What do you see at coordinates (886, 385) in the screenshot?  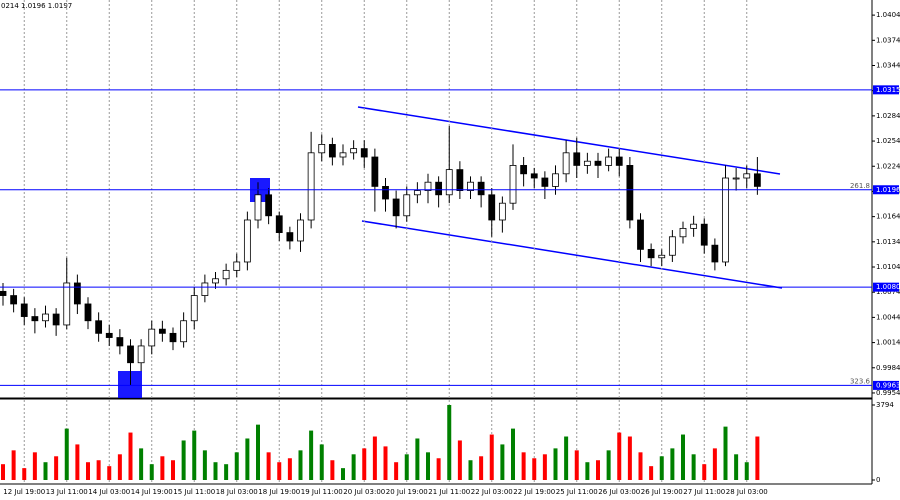 I see `level-label-box` at bounding box center [886, 385].